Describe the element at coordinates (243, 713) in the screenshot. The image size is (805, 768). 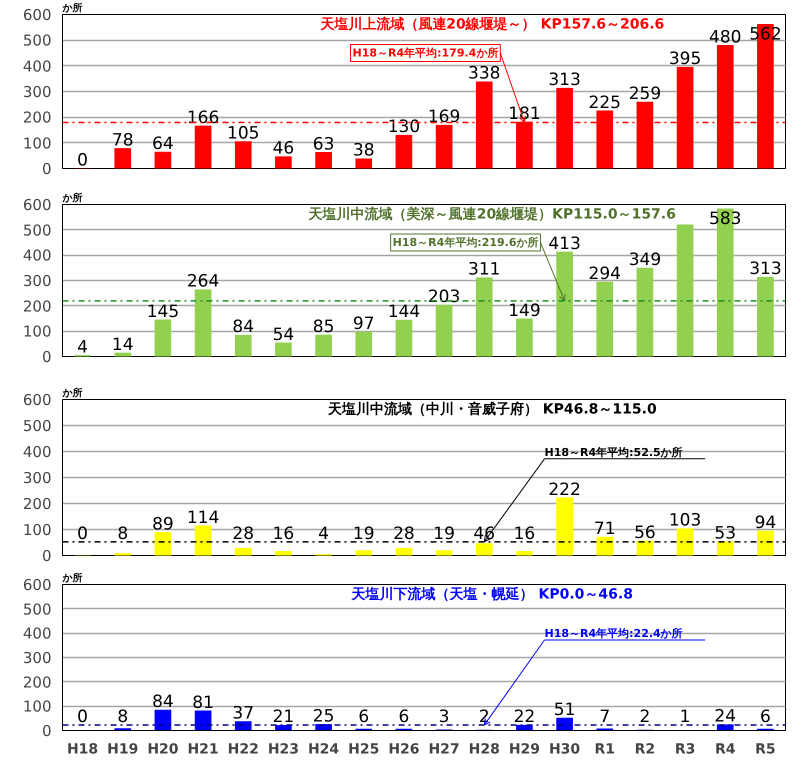
I see `data-label: 37` at that location.